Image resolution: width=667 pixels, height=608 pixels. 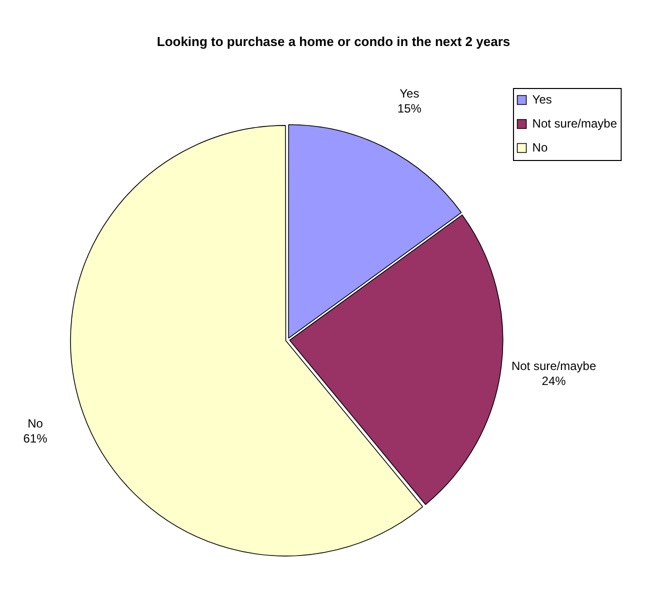 I want to click on data-label: 15%, so click(x=409, y=108).